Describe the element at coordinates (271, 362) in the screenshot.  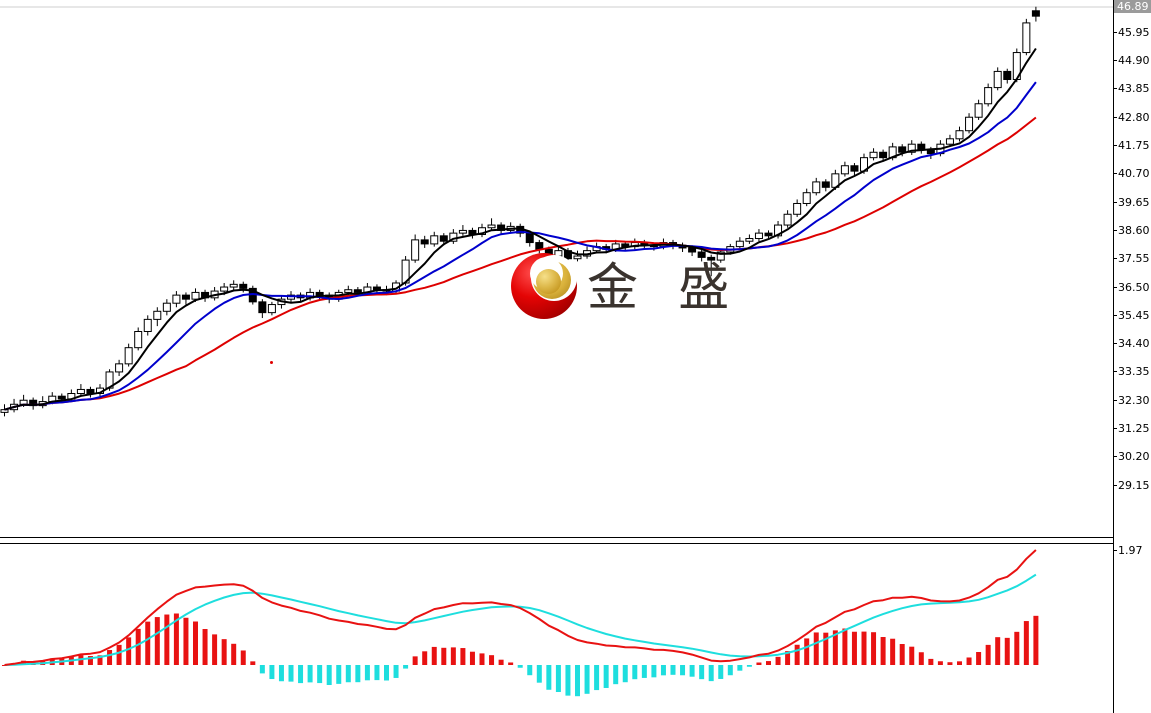
I see `red-dot-marker` at that location.